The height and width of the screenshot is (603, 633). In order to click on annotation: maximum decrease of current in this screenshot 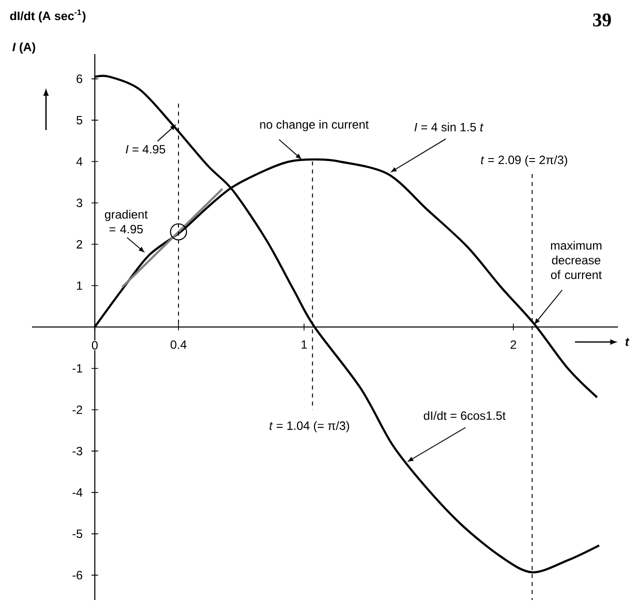, I will do `click(576, 260)`.